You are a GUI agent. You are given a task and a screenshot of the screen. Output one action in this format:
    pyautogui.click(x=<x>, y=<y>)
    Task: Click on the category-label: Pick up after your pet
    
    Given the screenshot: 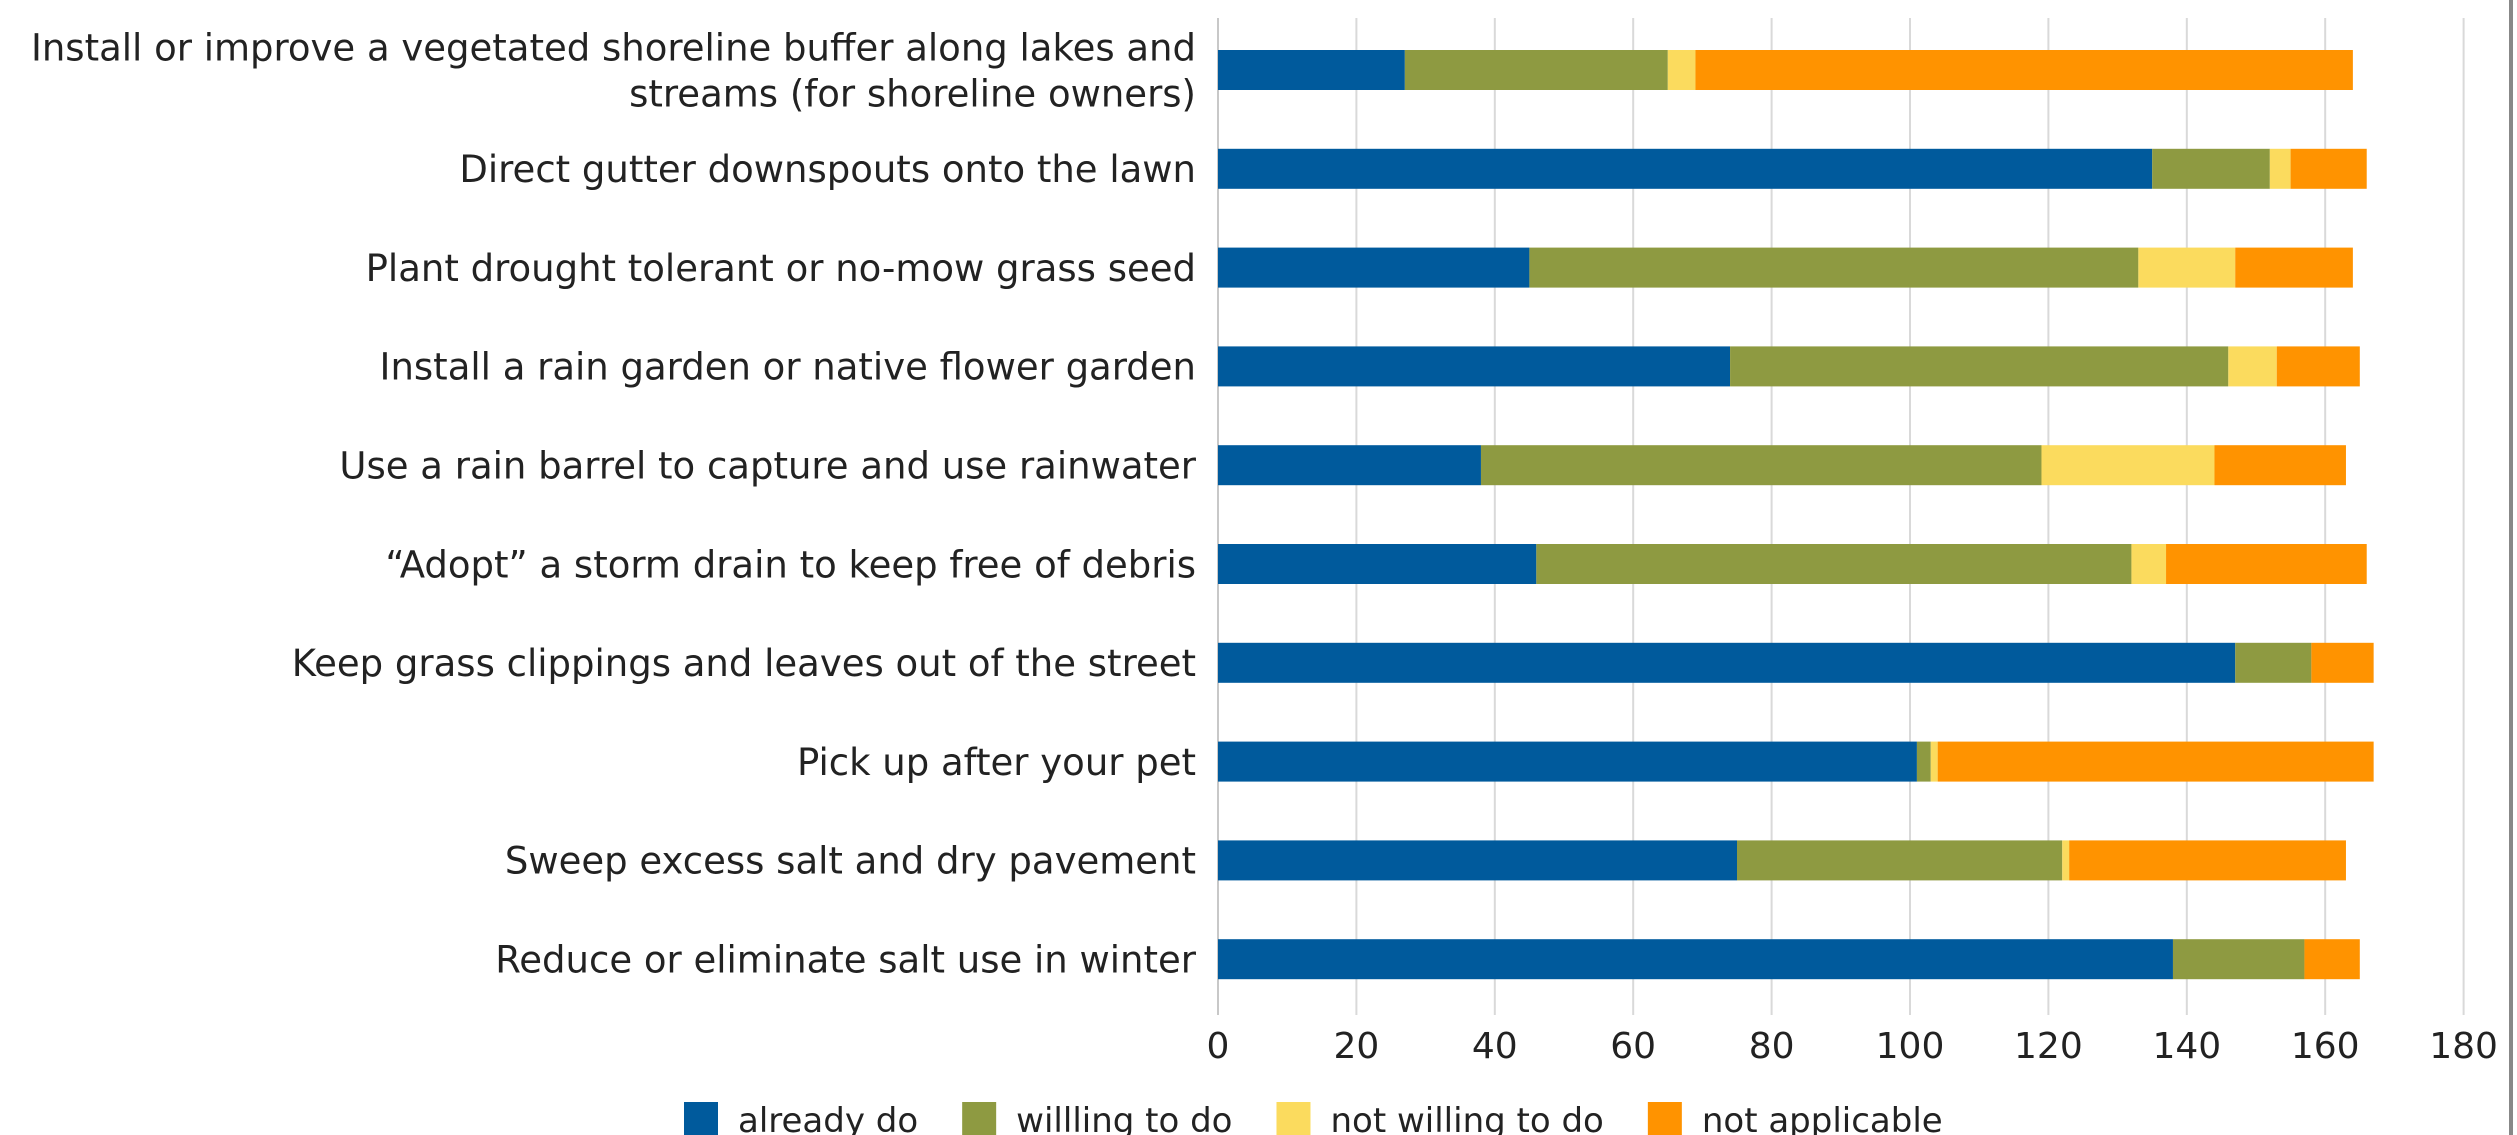 What is the action you would take?
    pyautogui.click(x=996, y=762)
    